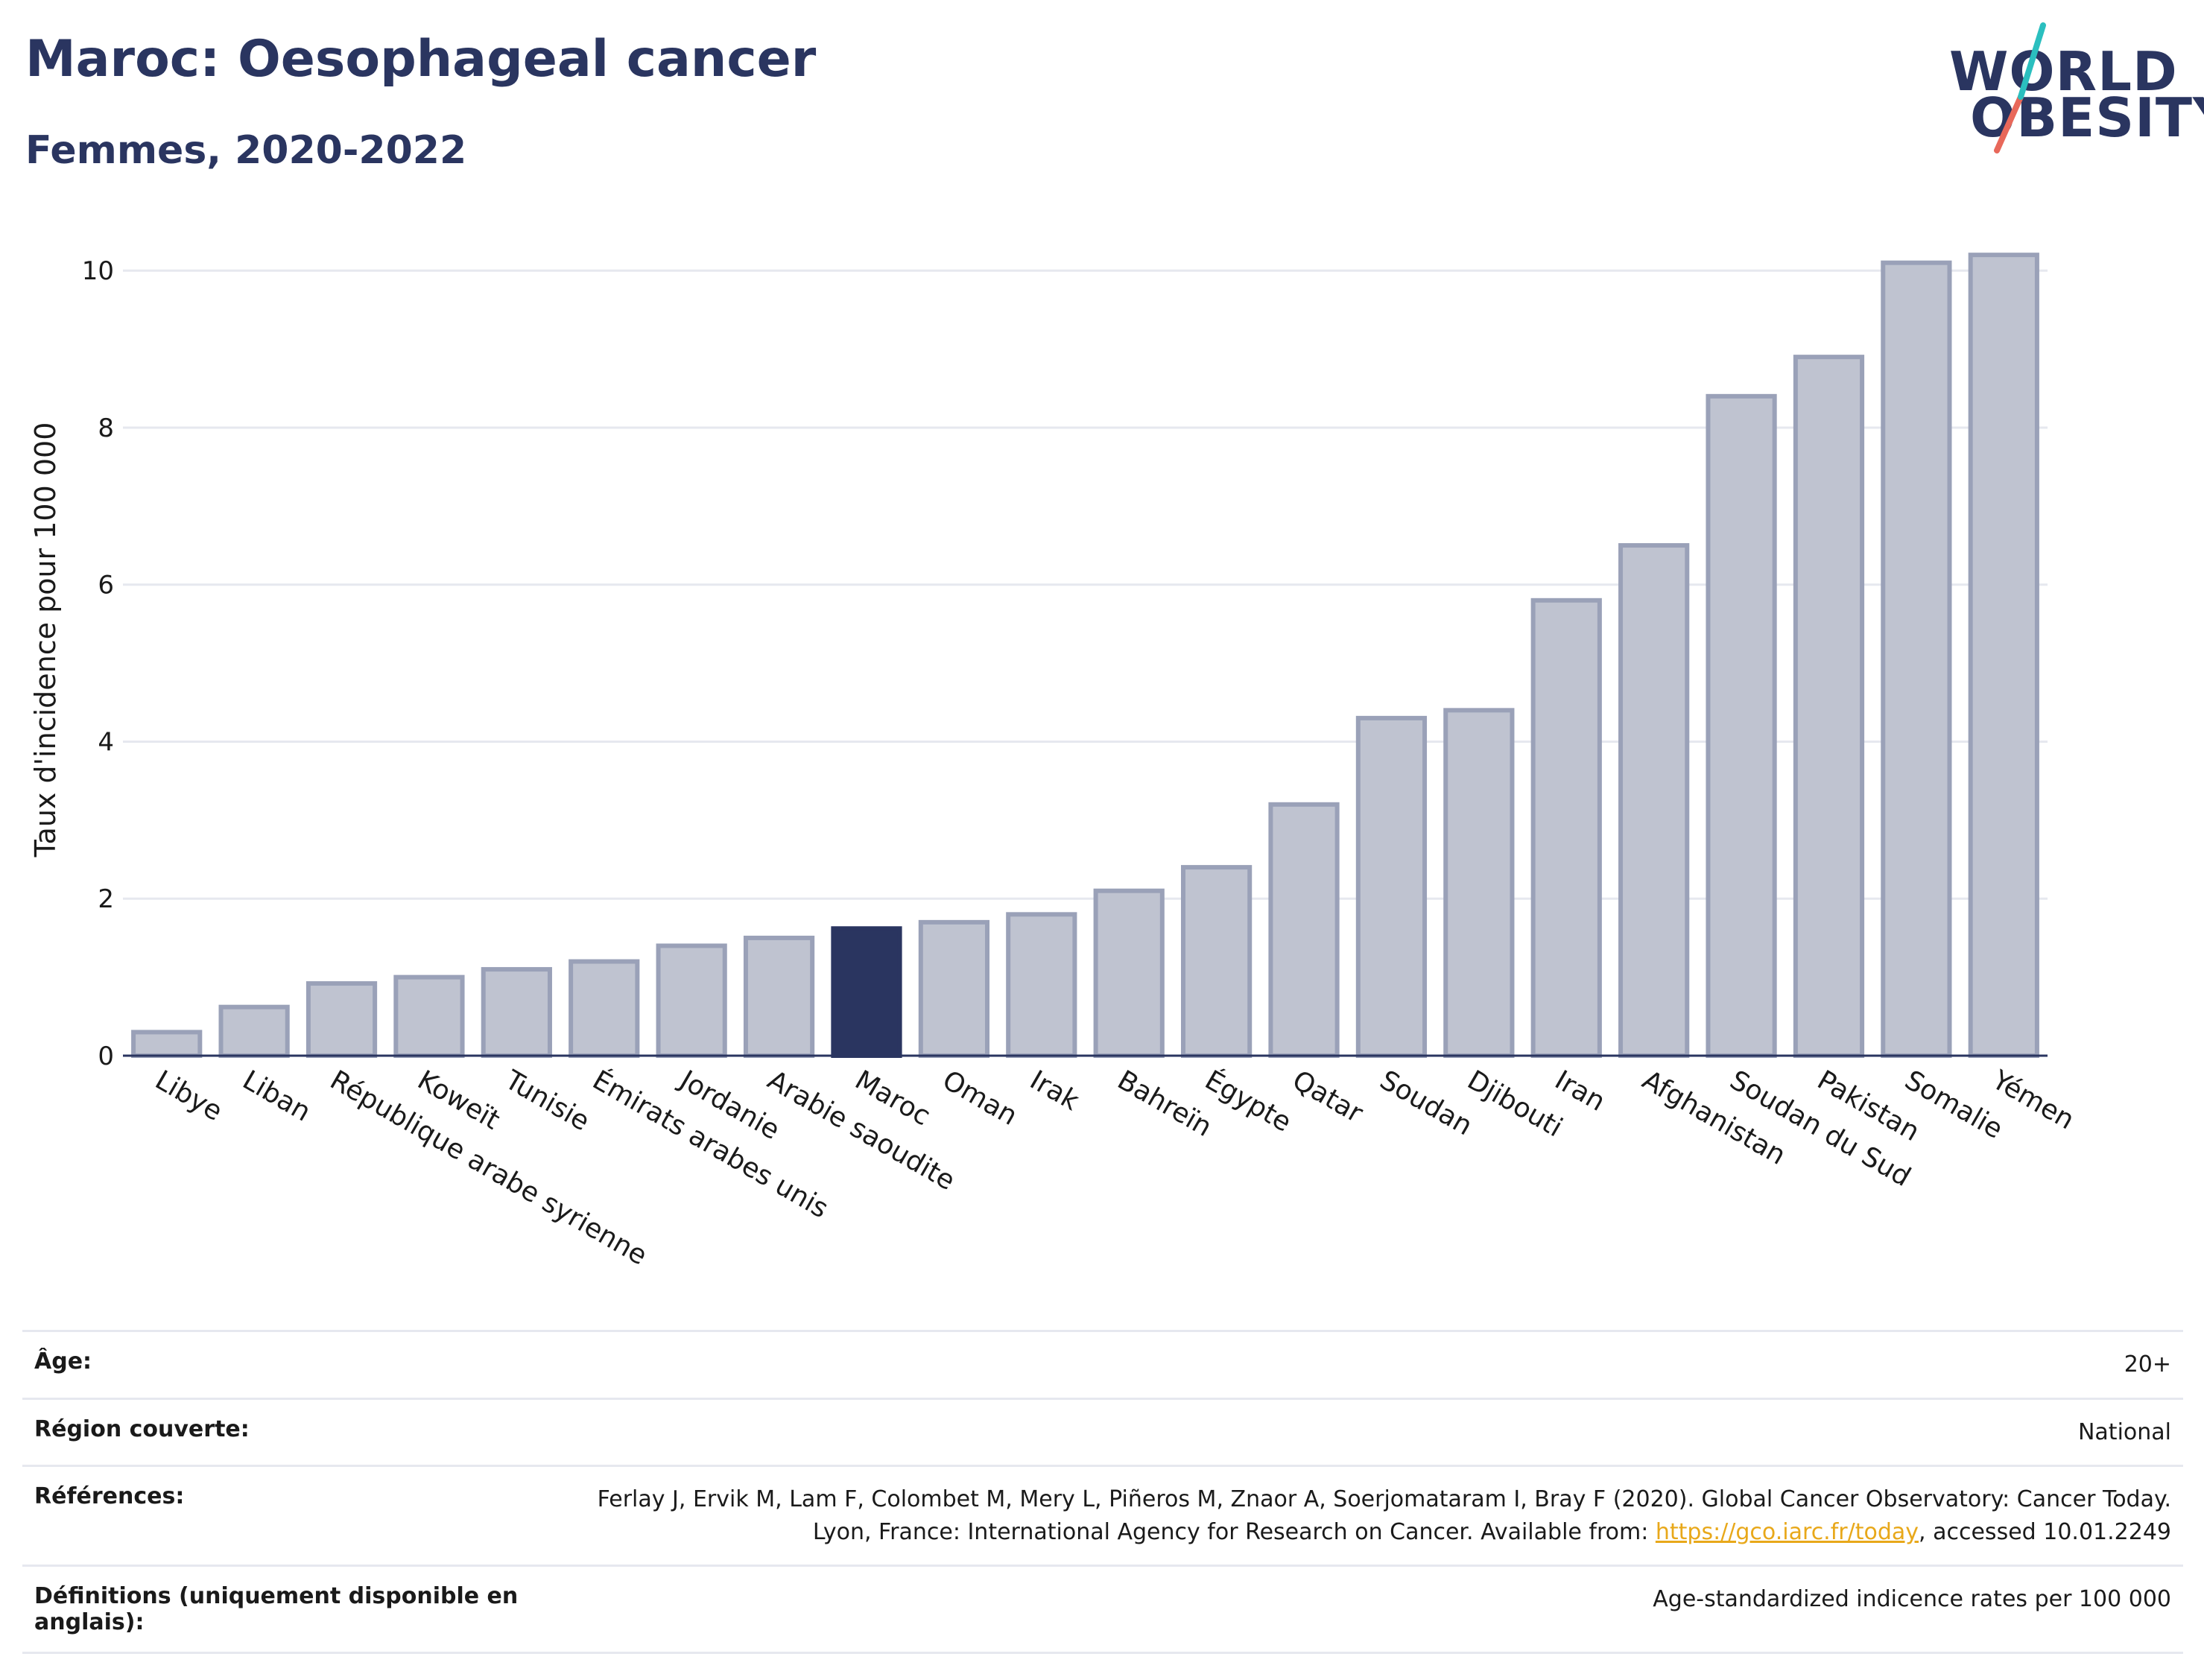 The width and height of the screenshot is (2204, 1680). I want to click on age-label: Âge:, so click(280, 1364).